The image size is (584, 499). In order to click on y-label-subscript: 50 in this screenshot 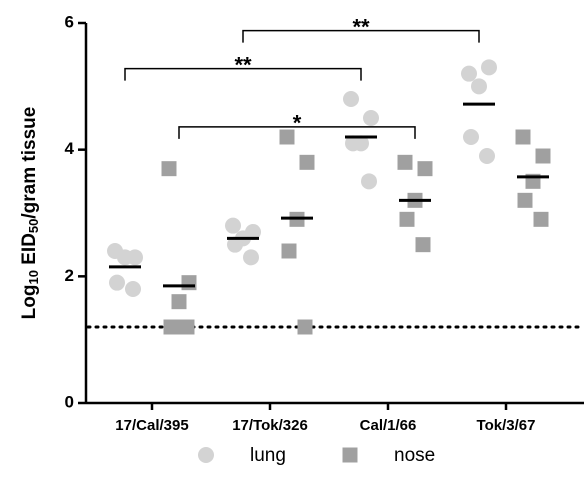, I will do `click(33, 226)`.